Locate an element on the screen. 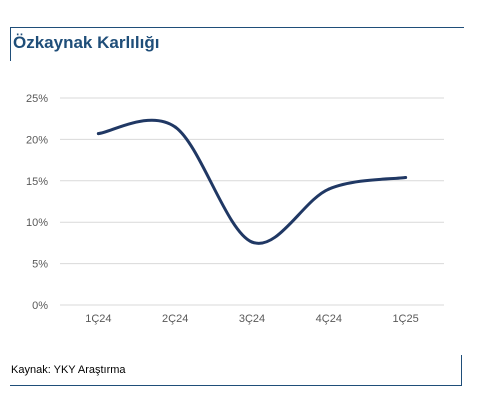 This screenshot has height=400, width=487. y-tick-label: 5% is located at coordinates (40, 265).